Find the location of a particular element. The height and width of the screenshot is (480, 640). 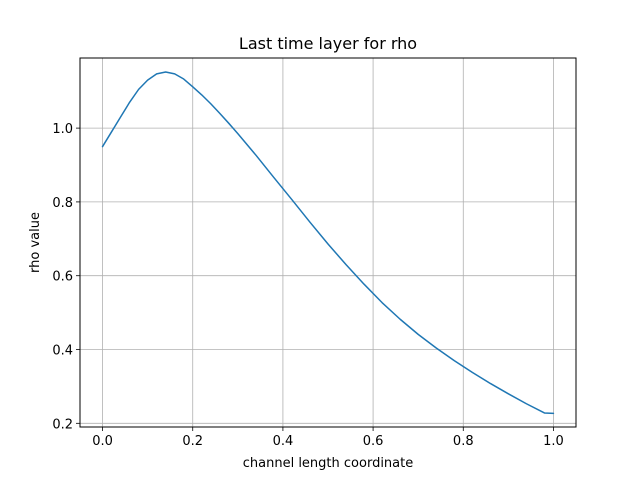

chart-title: Last time layer for rho is located at coordinates (328, 43).